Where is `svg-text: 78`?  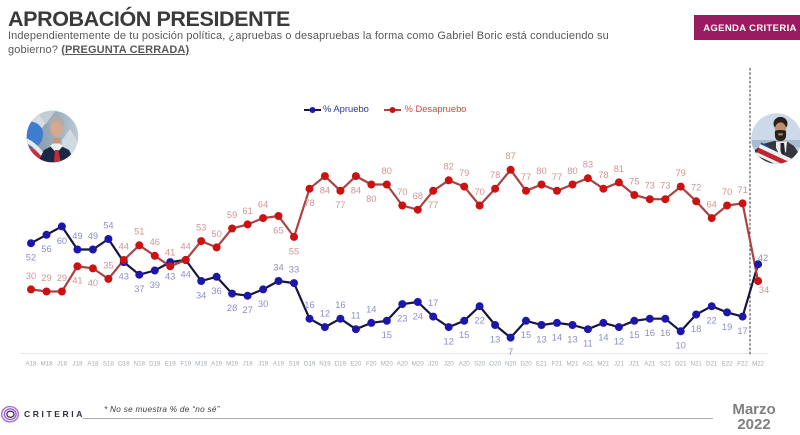
svg-text: 78 is located at coordinates (309, 203).